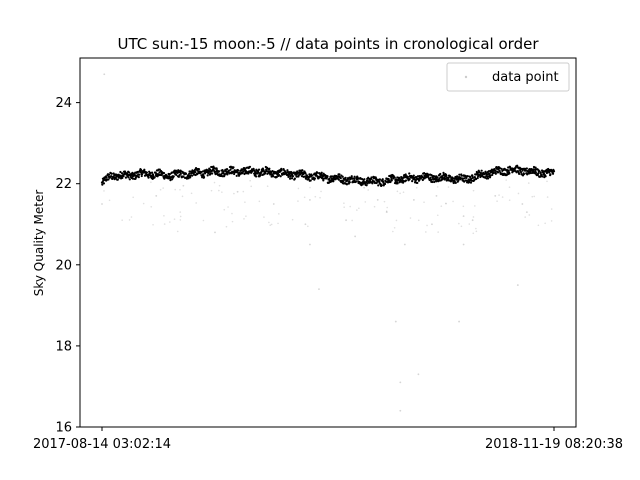 The width and height of the screenshot is (640, 480). What do you see at coordinates (63, 265) in the screenshot?
I see `y-tick-label: 20` at bounding box center [63, 265].